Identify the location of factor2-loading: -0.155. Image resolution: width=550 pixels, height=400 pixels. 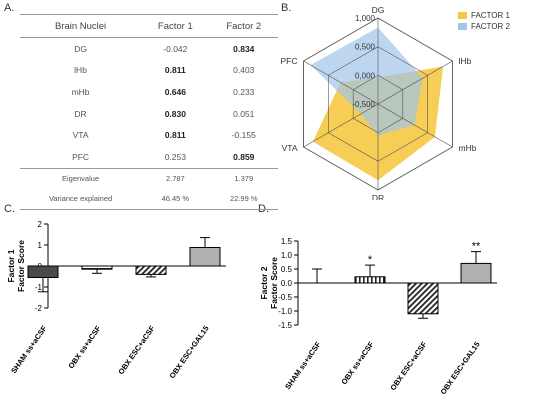
(243, 135).